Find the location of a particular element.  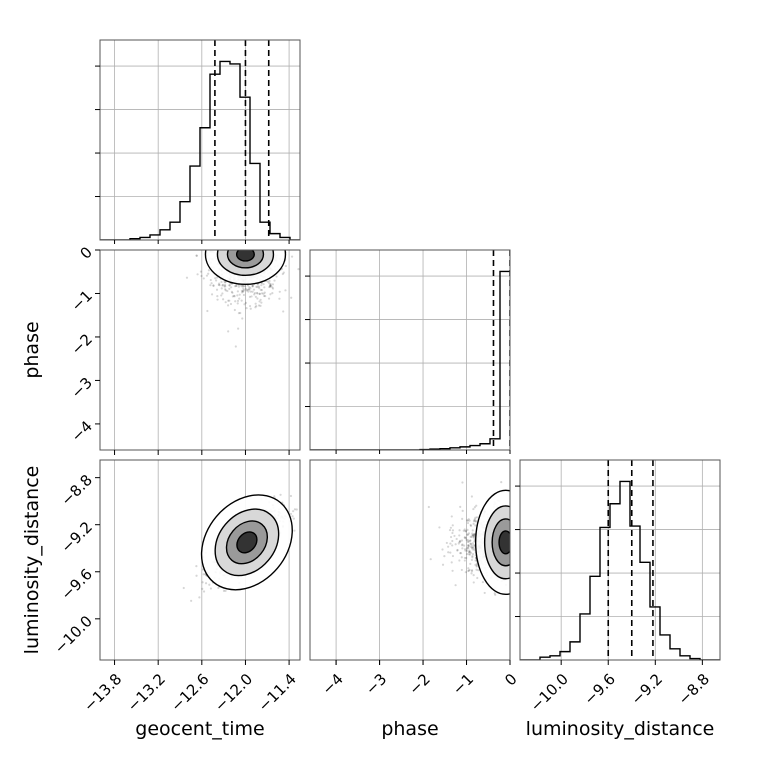

xtick-label-geocent_time: −11.4 is located at coordinates (277, 692).